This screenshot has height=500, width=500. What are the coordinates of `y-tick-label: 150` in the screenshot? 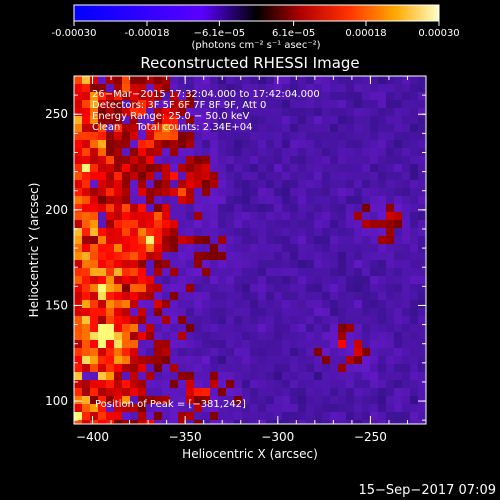 It's located at (56, 305).